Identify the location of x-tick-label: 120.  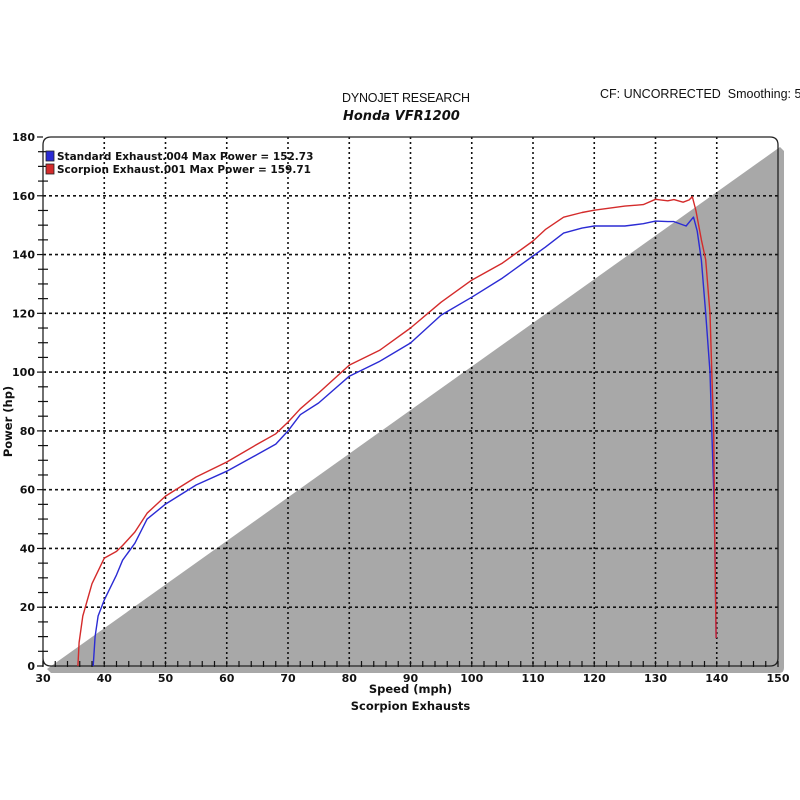
(594, 678).